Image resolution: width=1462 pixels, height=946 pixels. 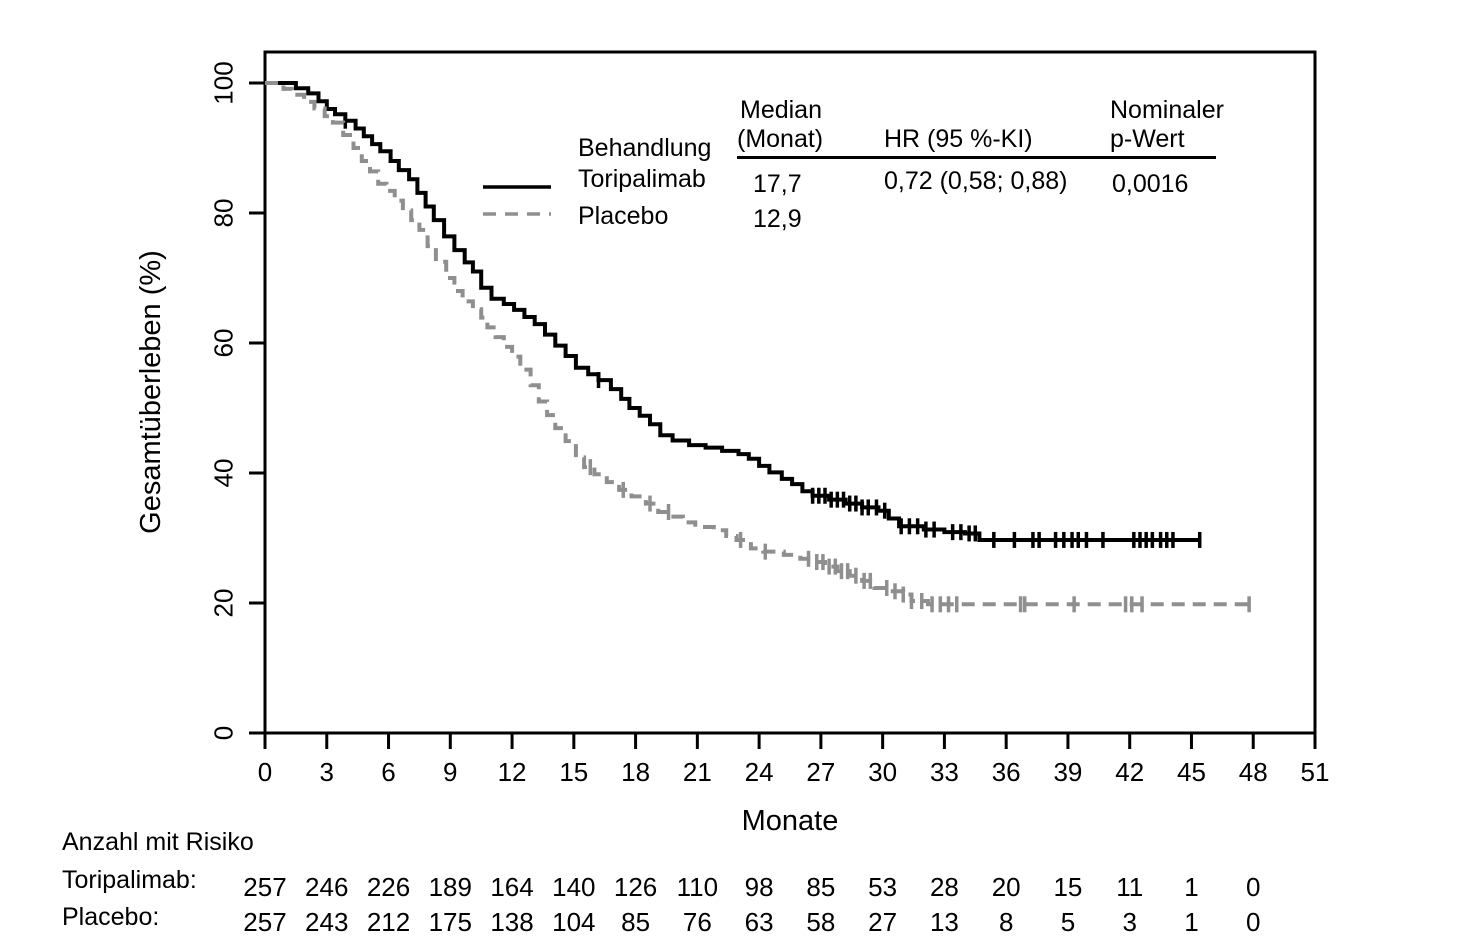 I want to click on stats-header-median-line1: Median, so click(x=781, y=110).